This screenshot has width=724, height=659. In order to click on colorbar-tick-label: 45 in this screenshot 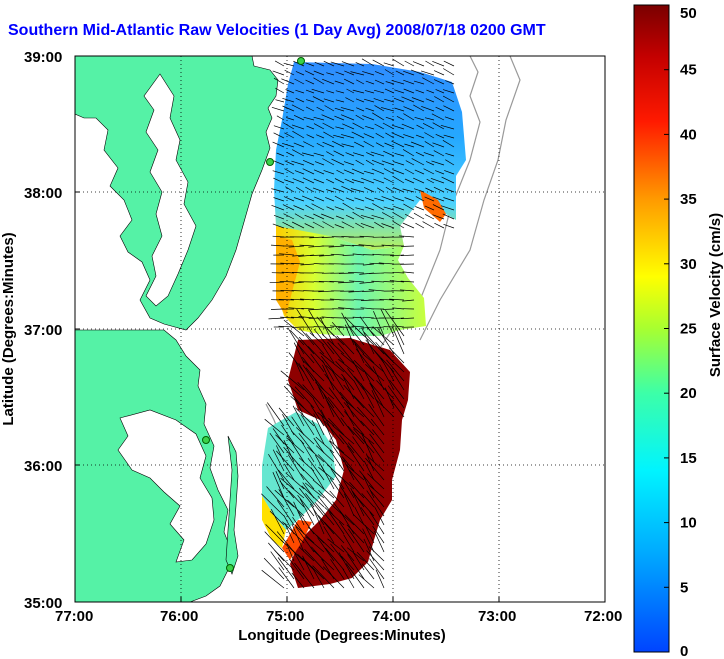, I will do `click(688, 70)`.